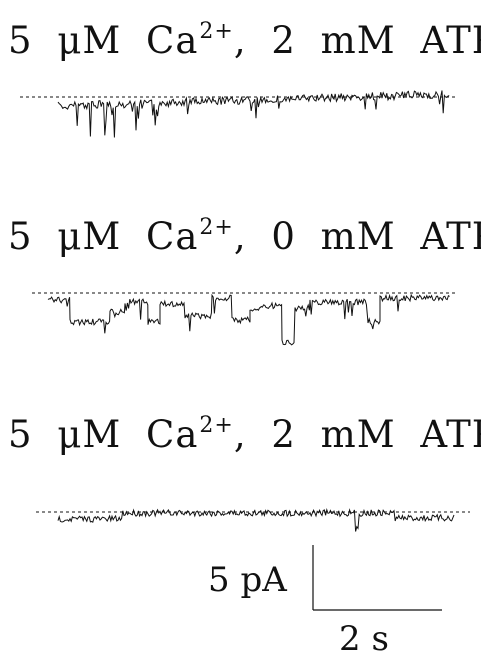 Image resolution: width=481 pixels, height=659 pixels. I want to click on condition-label-1: 5 μM Ca2+, 2 mM ATP, so click(244, 40).